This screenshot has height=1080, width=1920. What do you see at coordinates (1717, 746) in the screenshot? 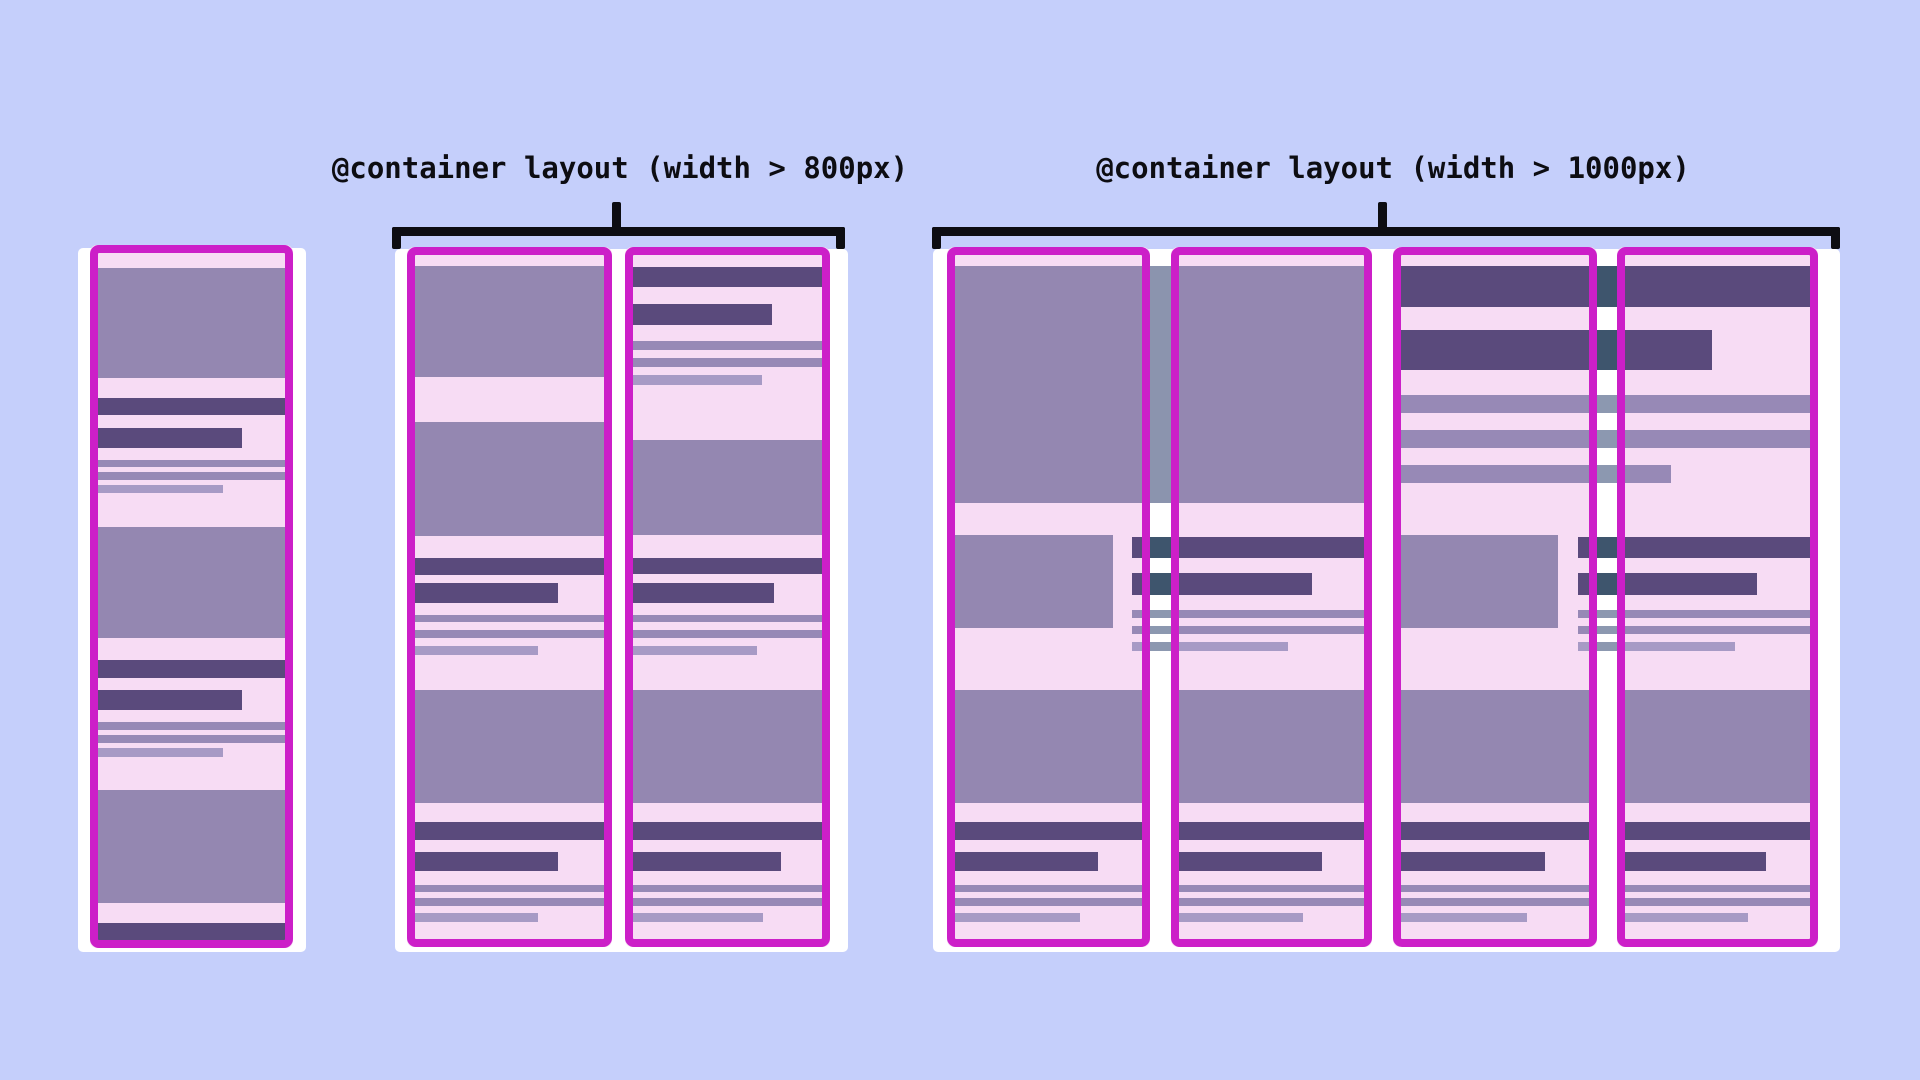
I see `wide-col4-image` at bounding box center [1717, 746].